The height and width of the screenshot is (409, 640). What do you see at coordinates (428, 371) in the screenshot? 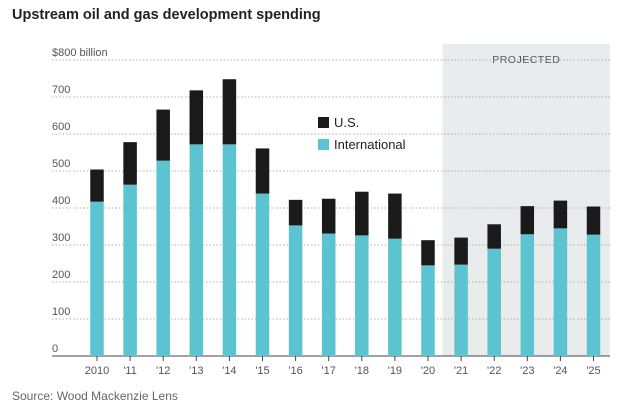
I see `x-tick-label: '20` at bounding box center [428, 371].